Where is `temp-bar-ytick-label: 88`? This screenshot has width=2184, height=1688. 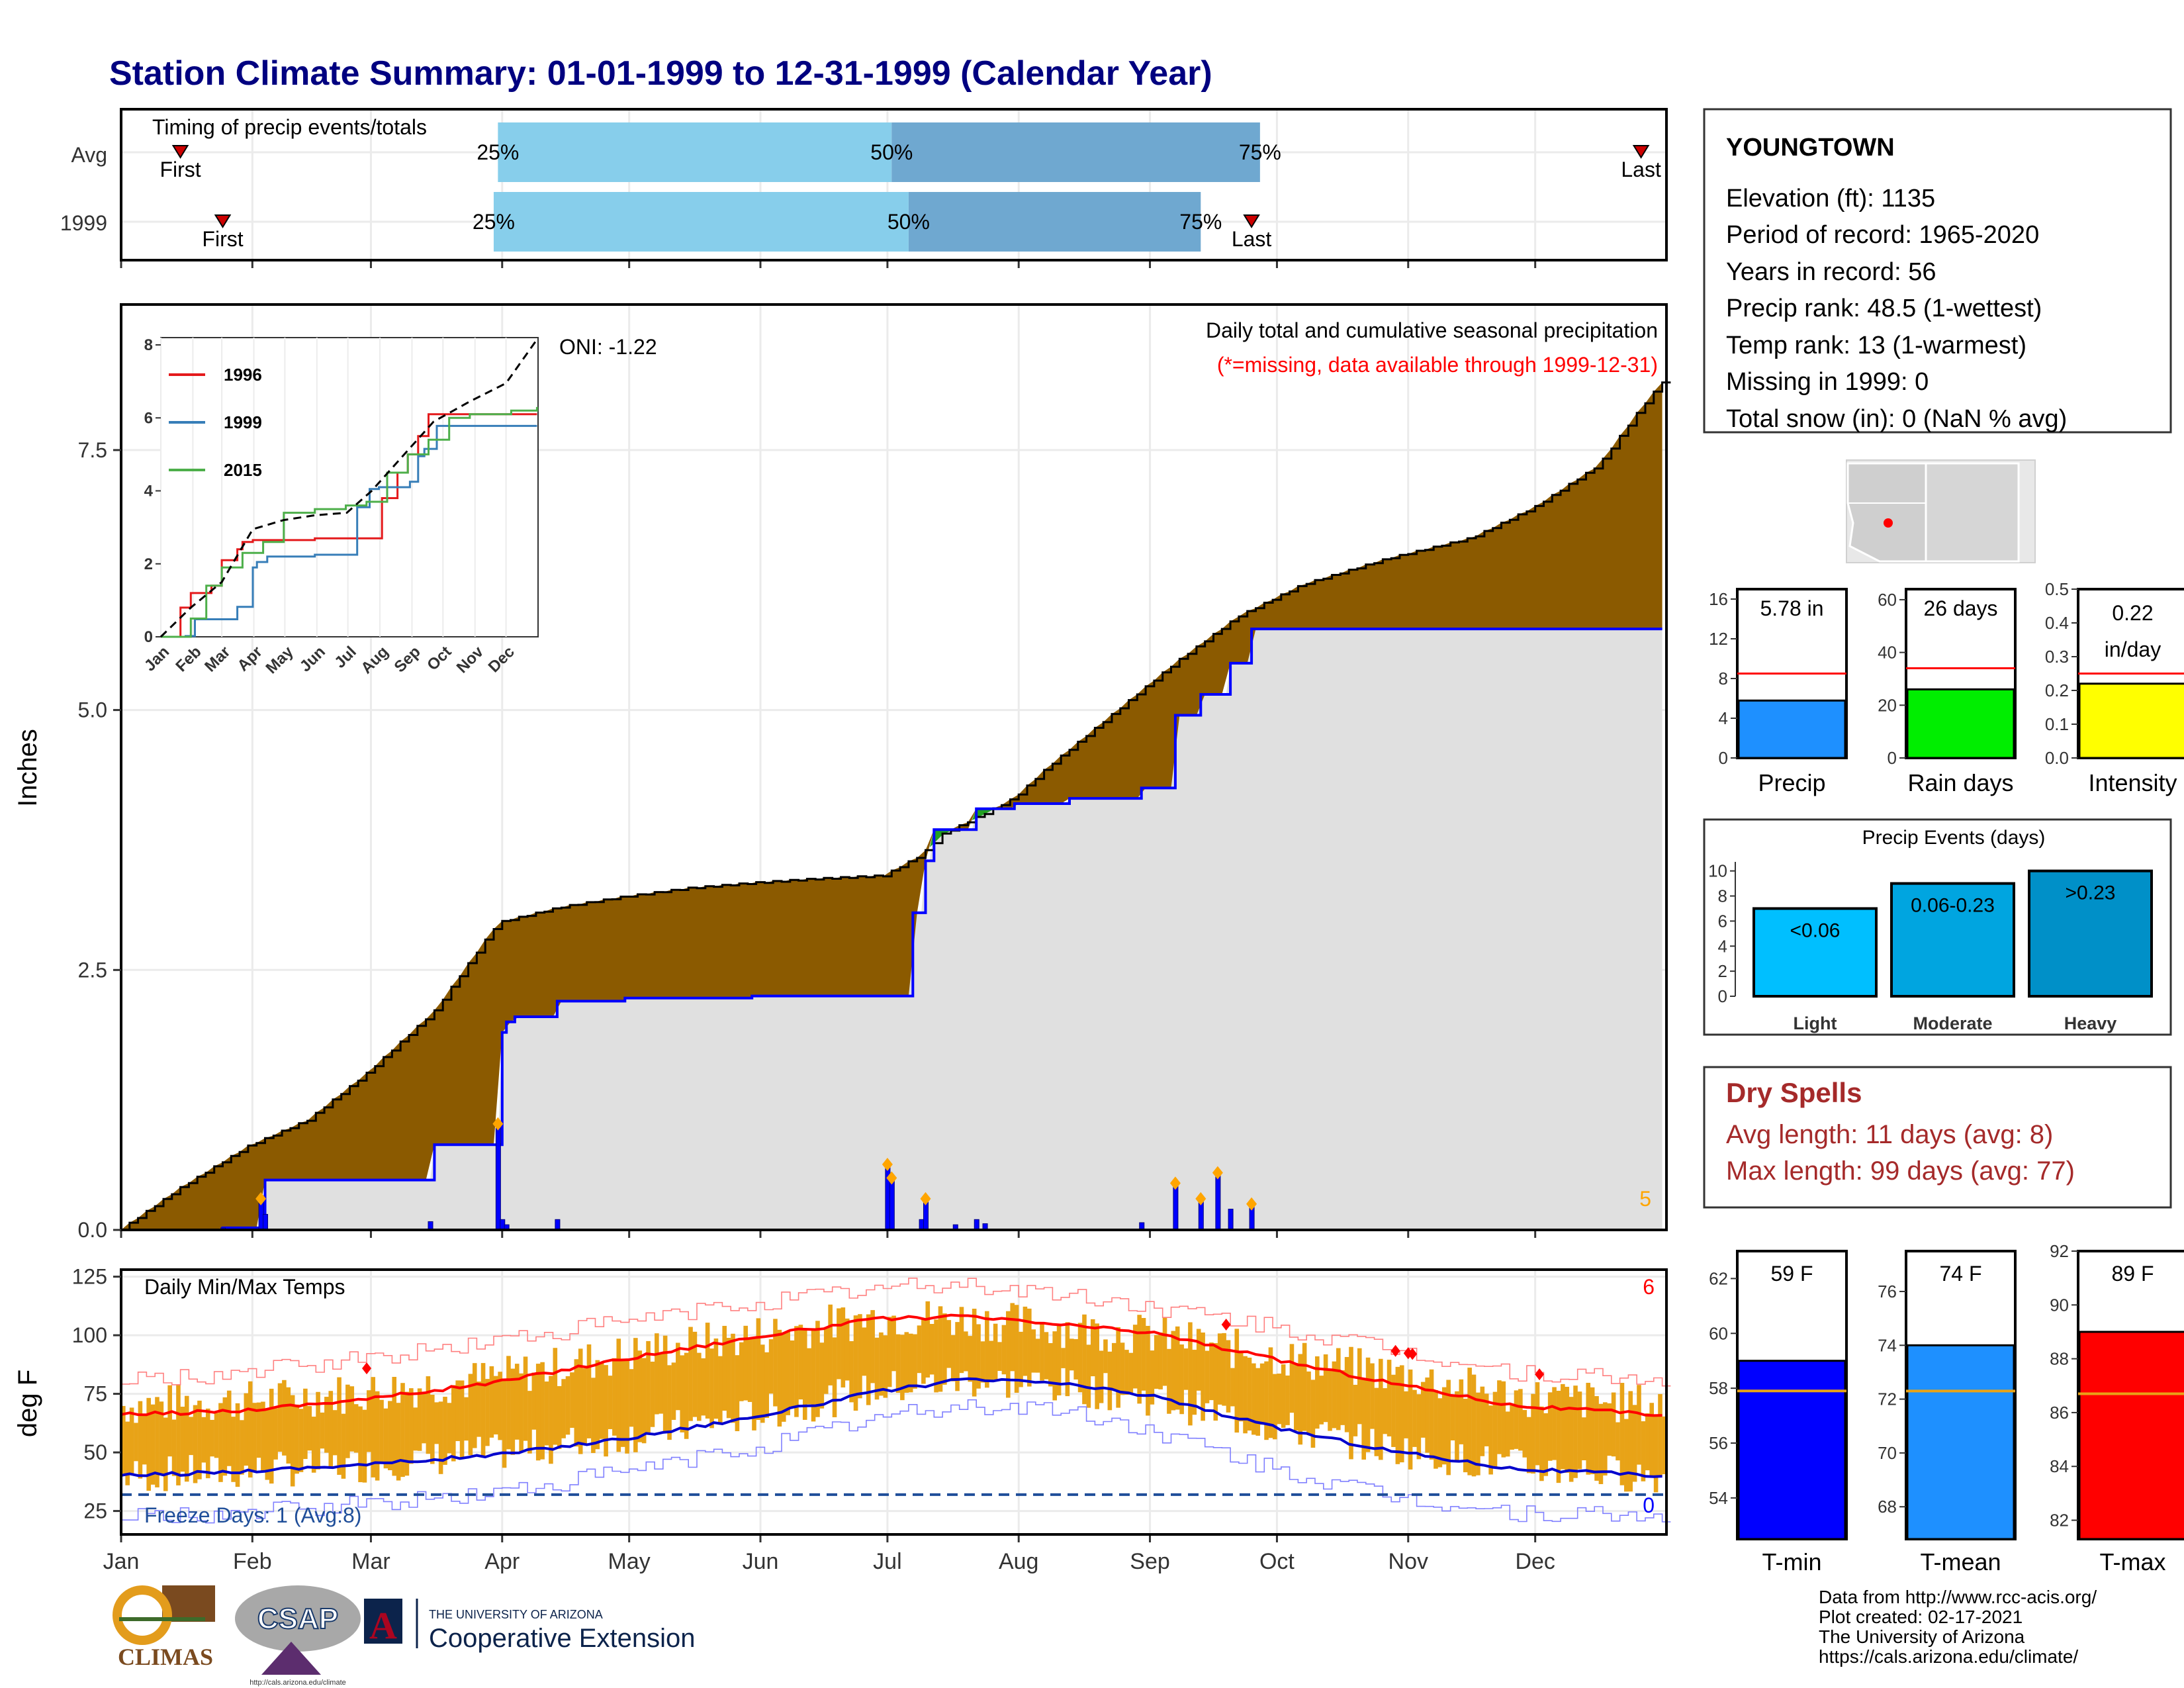
temp-bar-ytick-label: 88 is located at coordinates (2059, 1359).